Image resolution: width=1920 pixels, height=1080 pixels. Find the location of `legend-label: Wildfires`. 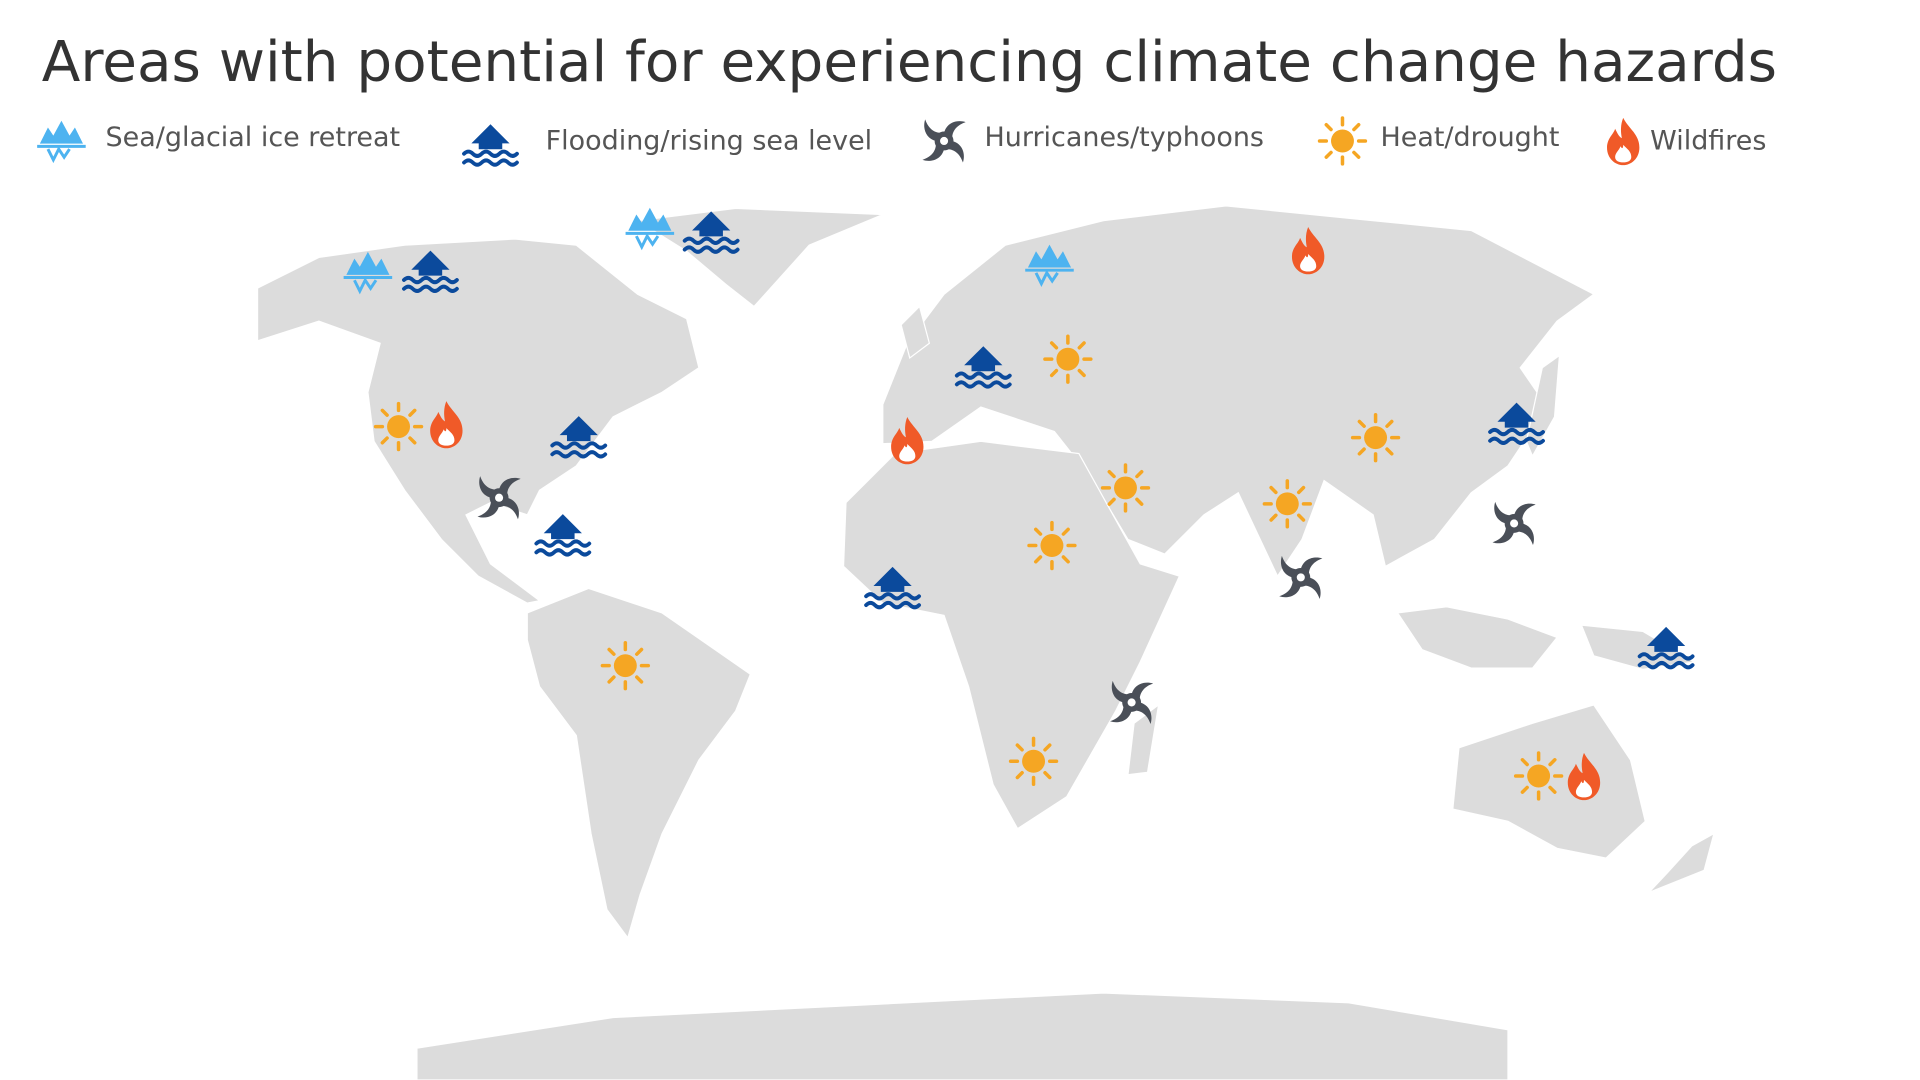

legend-label: Wildfires is located at coordinates (1708, 141).